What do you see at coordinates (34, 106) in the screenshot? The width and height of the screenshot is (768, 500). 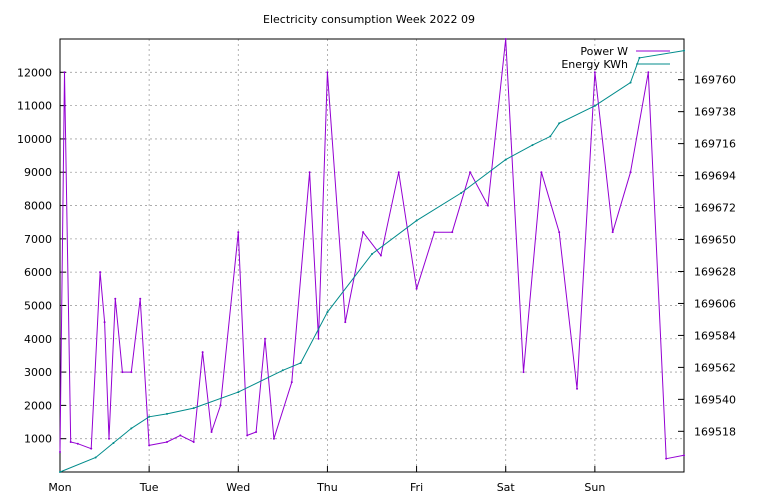 I see `y-left-tick-label: 11000` at bounding box center [34, 106].